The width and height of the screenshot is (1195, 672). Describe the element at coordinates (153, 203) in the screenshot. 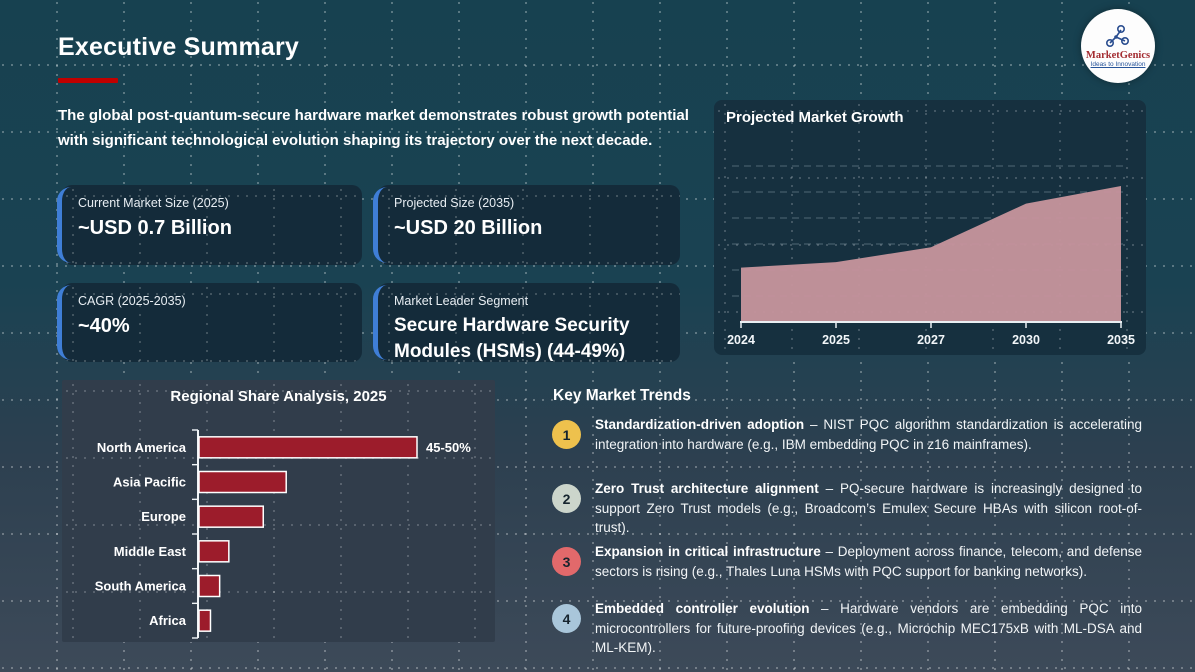

I see `stat-card-label: Current Market Size (2025)` at that location.